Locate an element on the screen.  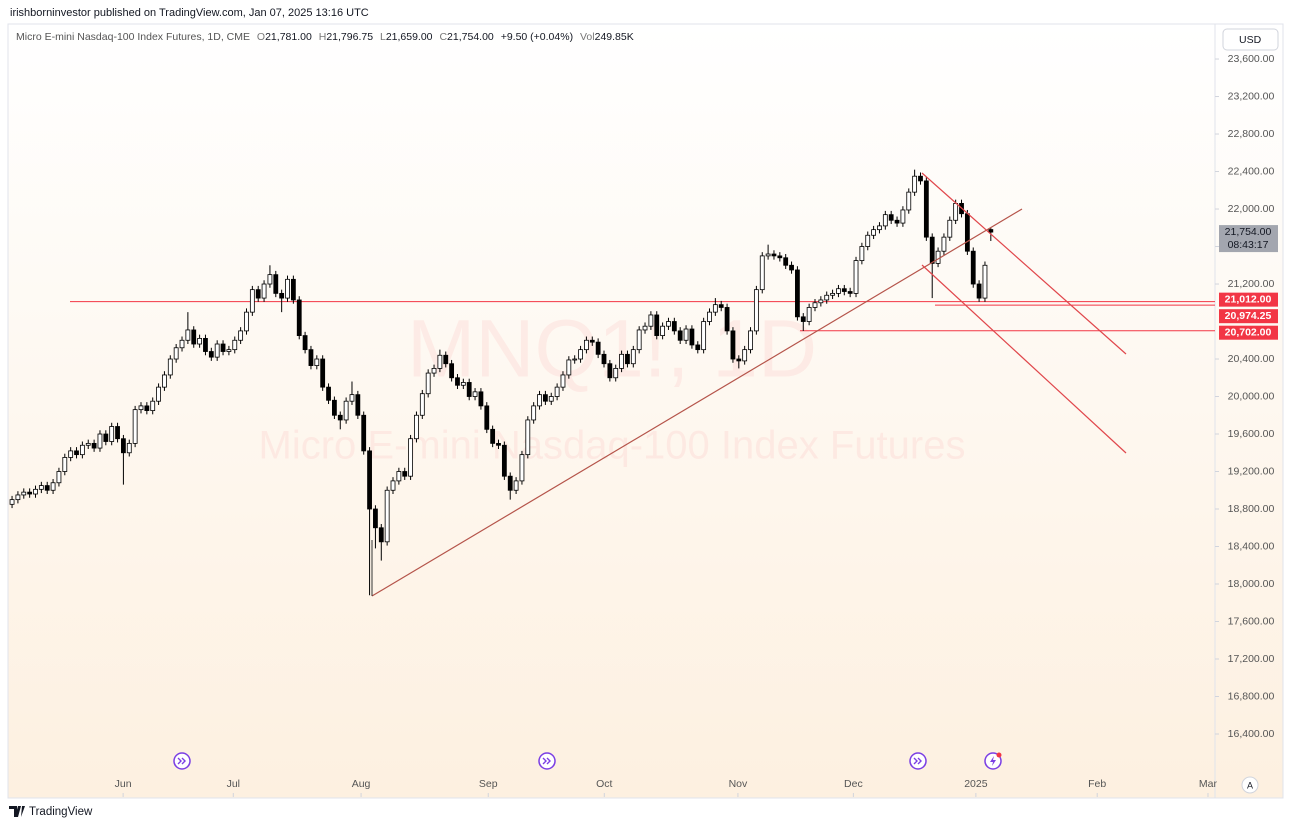
event-icons is located at coordinates (587, 761).